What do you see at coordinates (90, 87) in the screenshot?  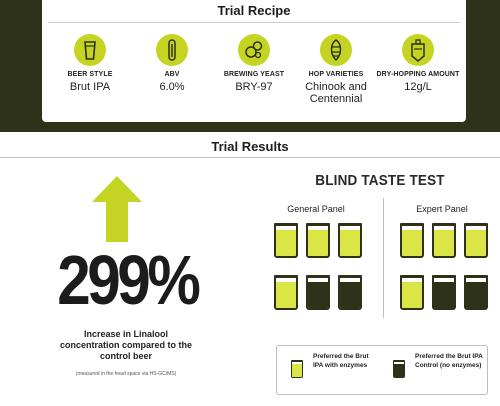 I see `recipe-value: Brut IPA` at bounding box center [90, 87].